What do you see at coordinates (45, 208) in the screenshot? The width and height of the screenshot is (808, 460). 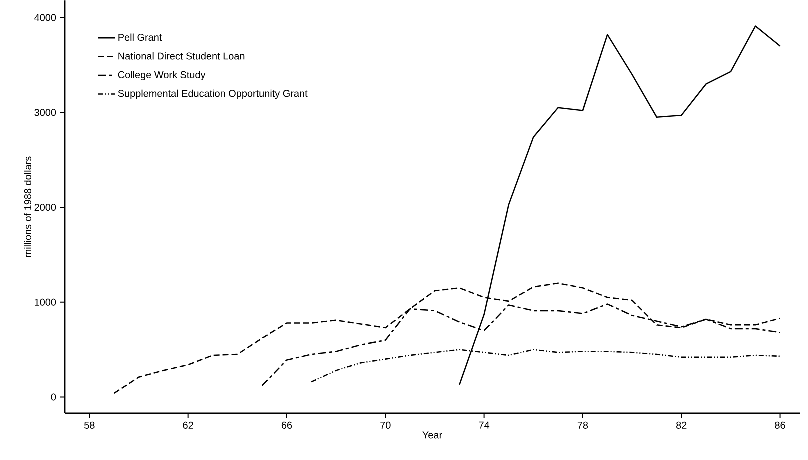 I see `y-tick-label: 2000` at bounding box center [45, 208].